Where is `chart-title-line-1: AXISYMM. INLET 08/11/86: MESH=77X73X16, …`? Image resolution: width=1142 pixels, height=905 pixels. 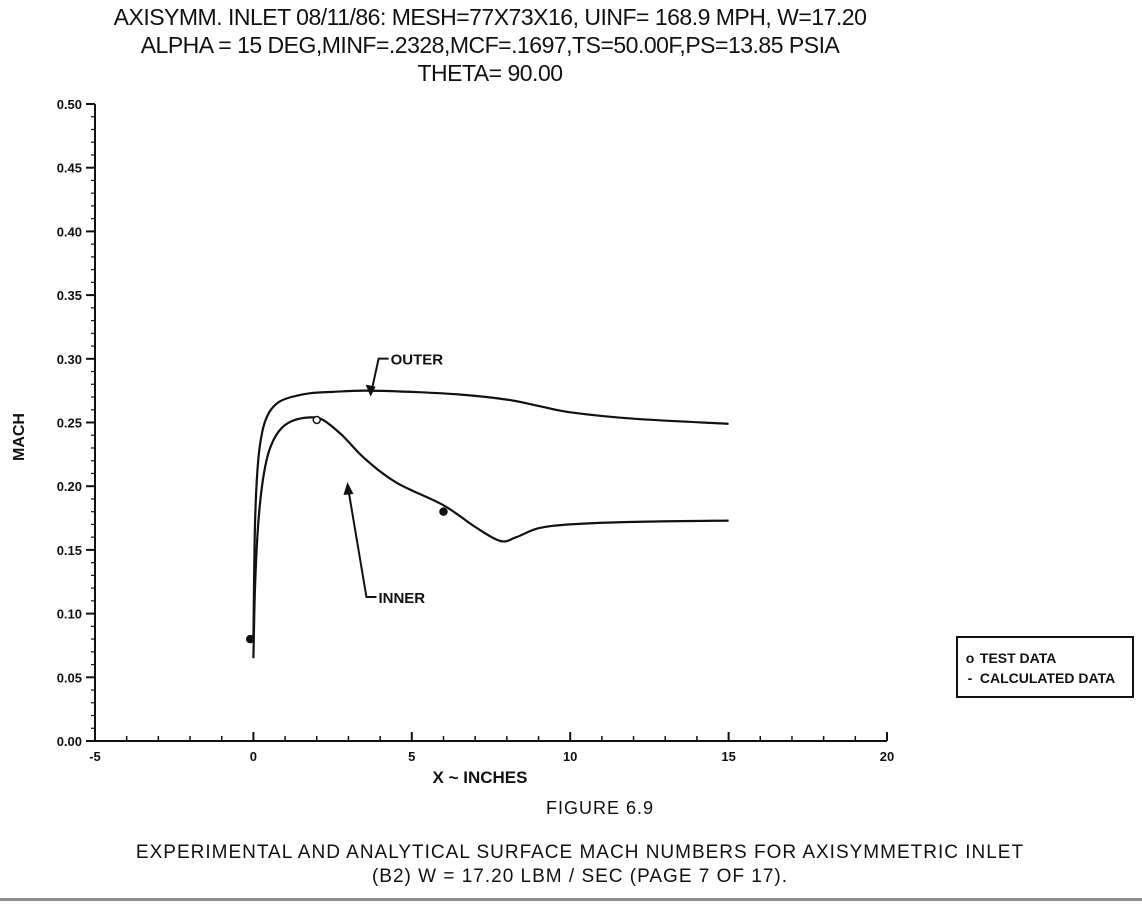
chart-title-line-1: AXISYMM. INLET 08/11/86: MESH=77X73X16, … is located at coordinates (490, 17).